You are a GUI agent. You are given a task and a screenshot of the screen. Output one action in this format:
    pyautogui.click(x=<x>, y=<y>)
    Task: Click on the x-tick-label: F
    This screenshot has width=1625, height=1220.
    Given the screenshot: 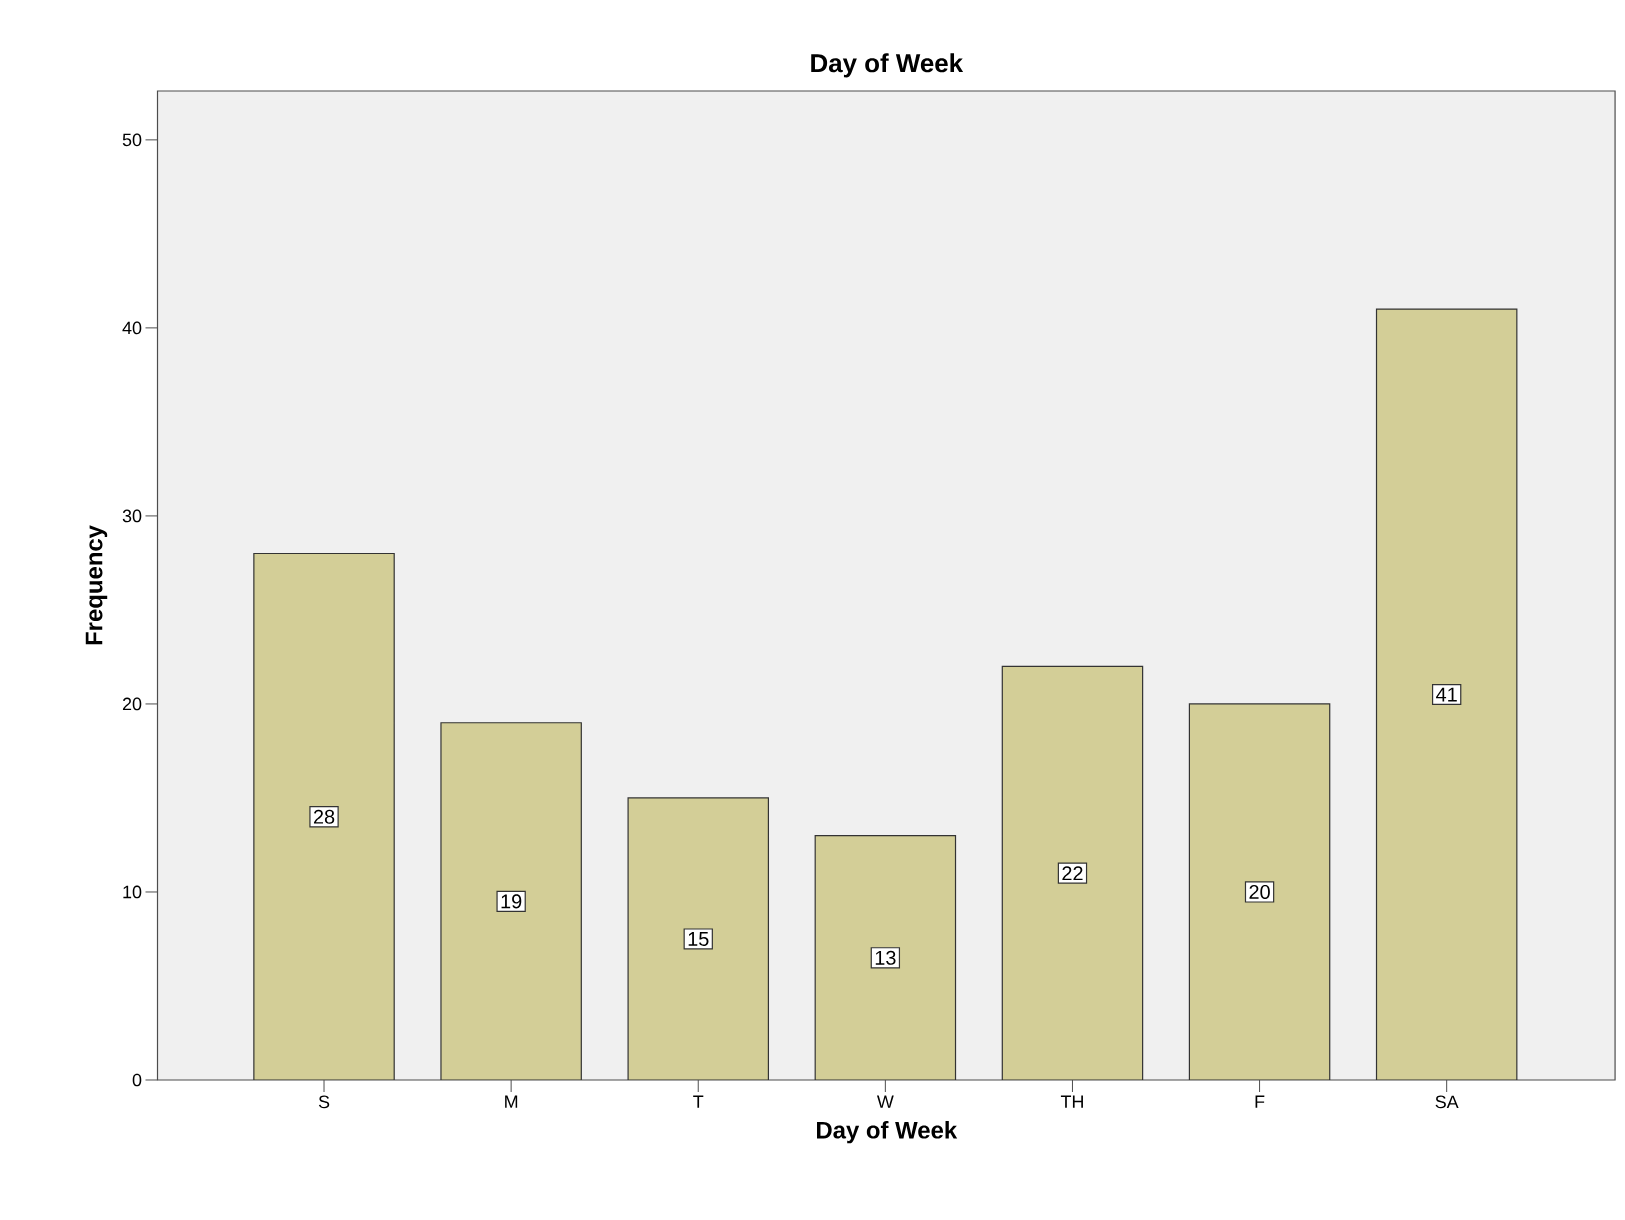 What is the action you would take?
    pyautogui.click(x=1260, y=1101)
    